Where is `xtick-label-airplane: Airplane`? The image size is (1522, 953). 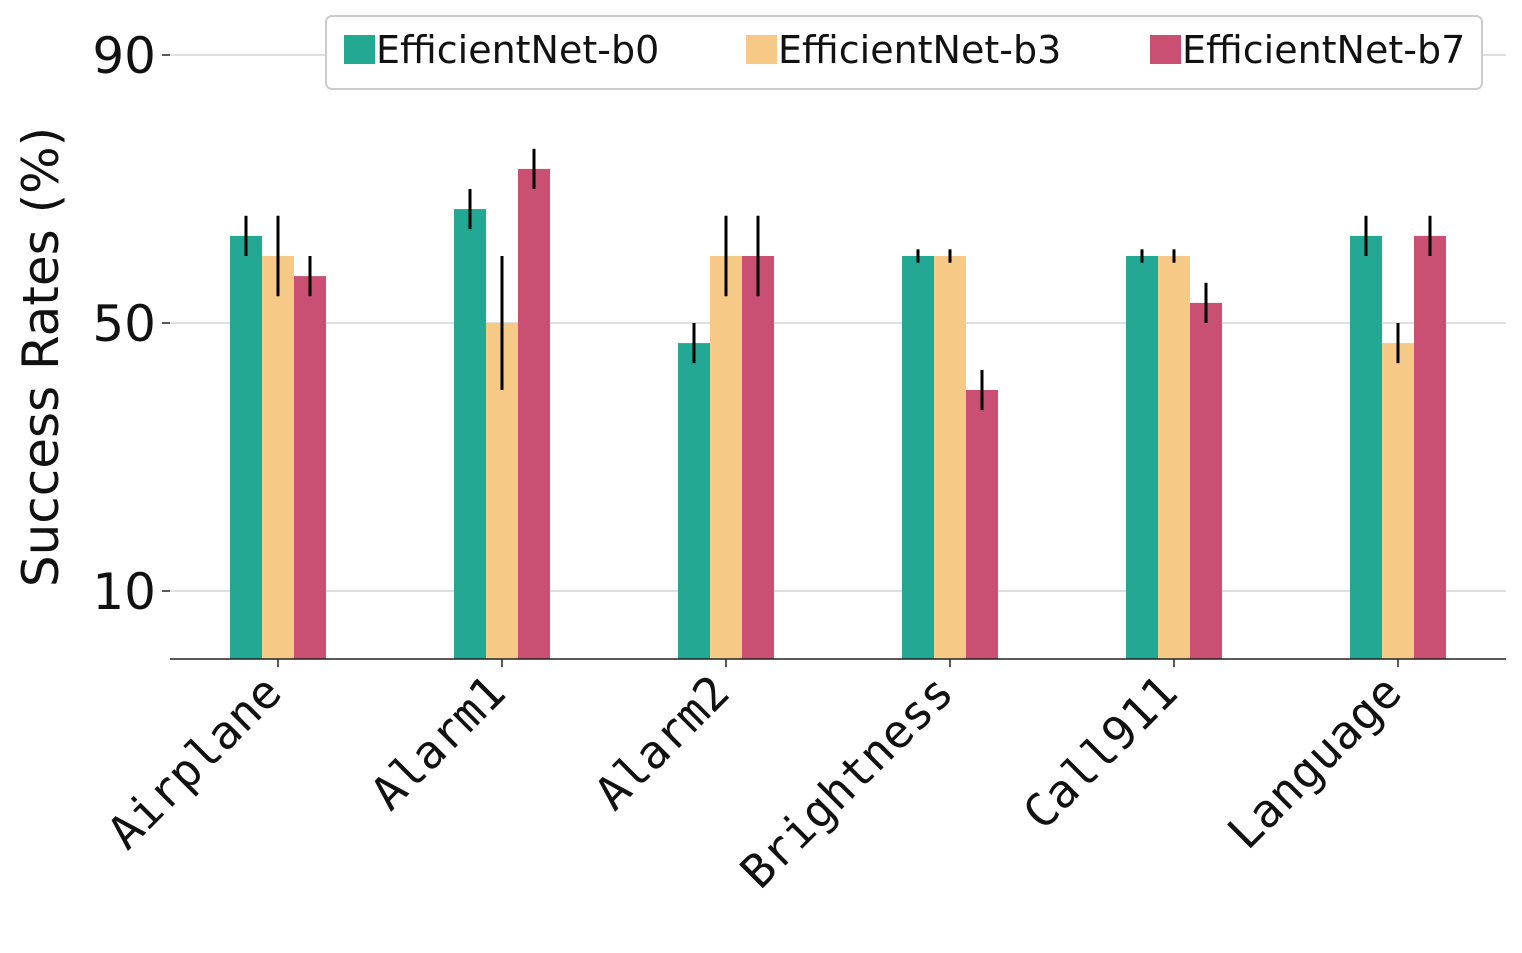
xtick-label-airplane: Airplane is located at coordinates (194, 762).